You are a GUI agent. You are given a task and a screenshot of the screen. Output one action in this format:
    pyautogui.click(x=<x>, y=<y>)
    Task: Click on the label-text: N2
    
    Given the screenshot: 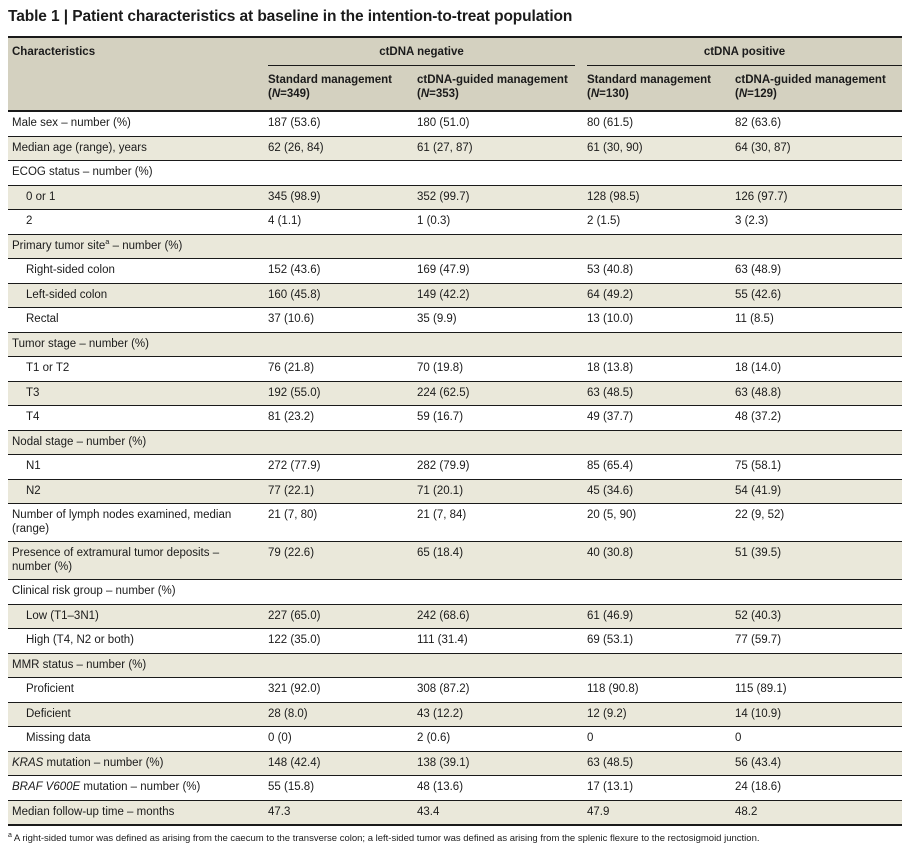 What is the action you would take?
    pyautogui.click(x=33, y=490)
    